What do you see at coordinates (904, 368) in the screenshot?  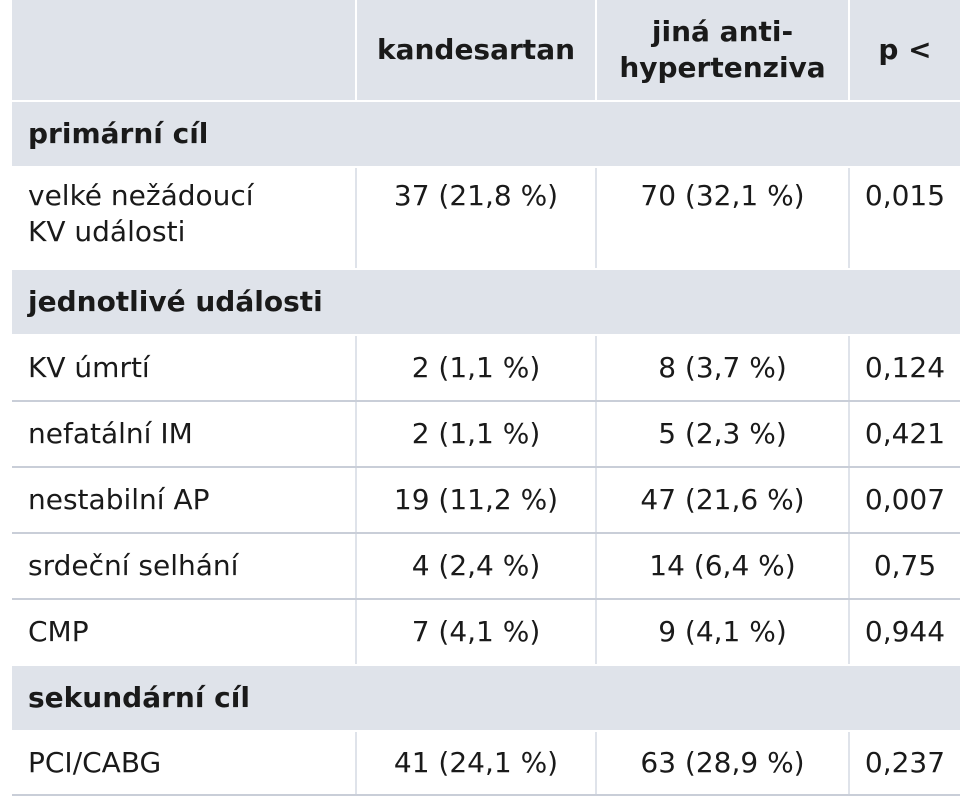 I see `row-value-p: 0,124` at bounding box center [904, 368].